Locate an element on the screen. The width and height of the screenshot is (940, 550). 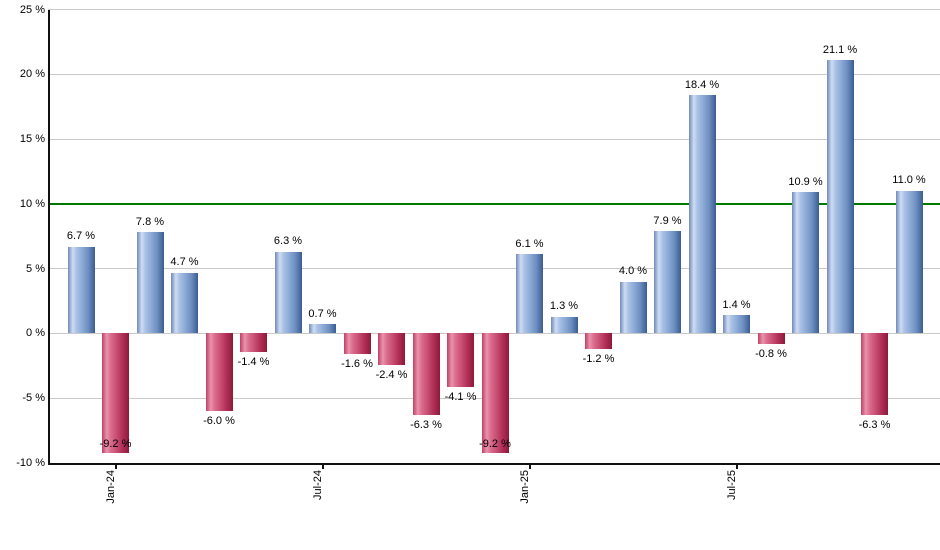
y-tick-label: 5 % is located at coordinates (35, 268).